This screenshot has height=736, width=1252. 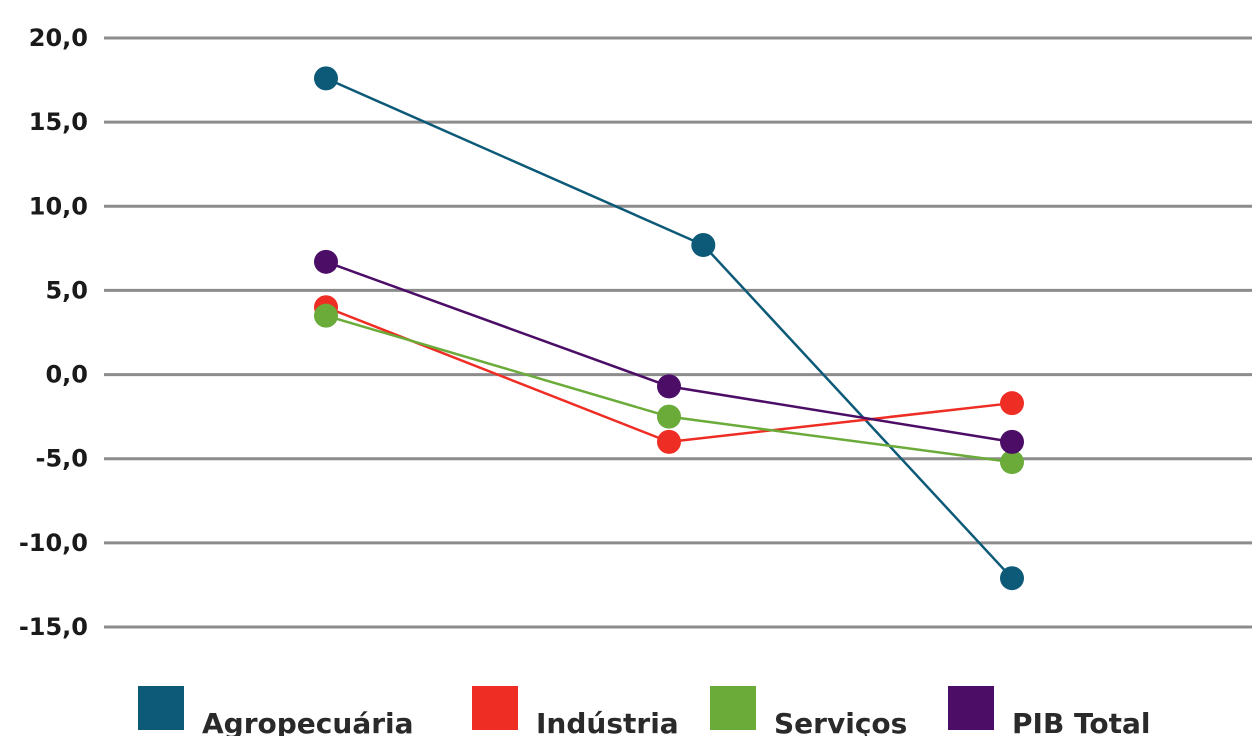 I want to click on y-tick-label: 0,0, so click(x=66, y=375).